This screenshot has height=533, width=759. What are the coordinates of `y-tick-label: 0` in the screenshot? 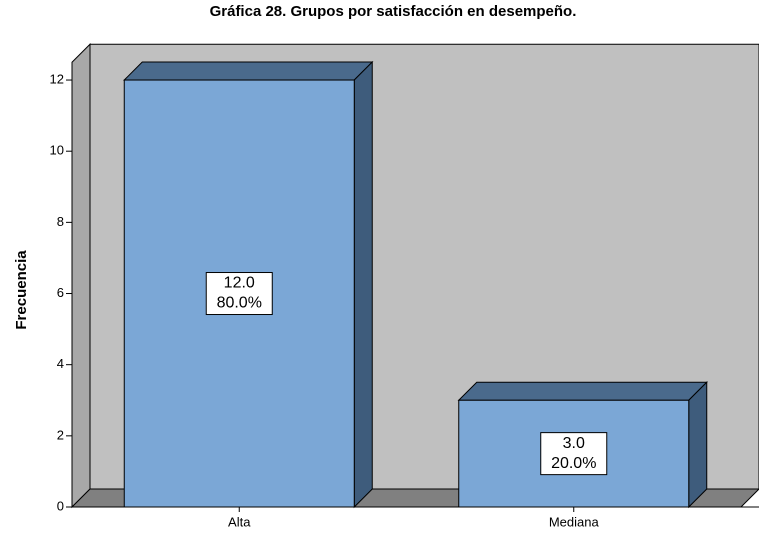 It's located at (60, 505).